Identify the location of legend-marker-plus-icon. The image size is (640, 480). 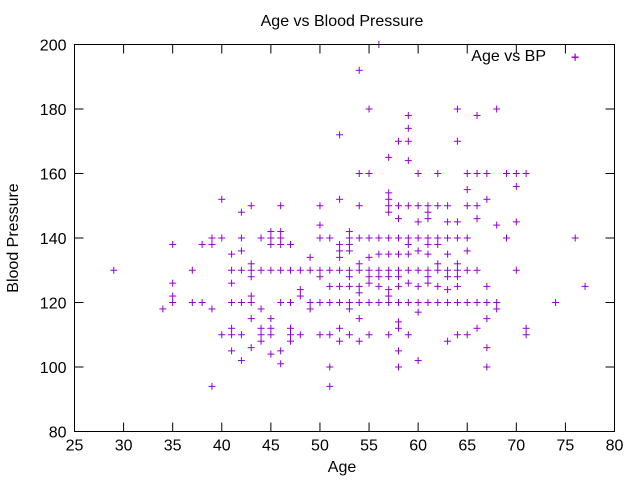
(575, 57).